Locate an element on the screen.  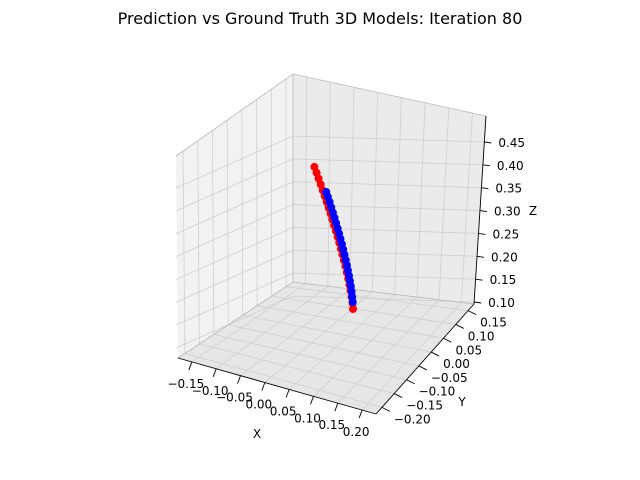
y-tick-label: 0.05 is located at coordinates (468, 350).